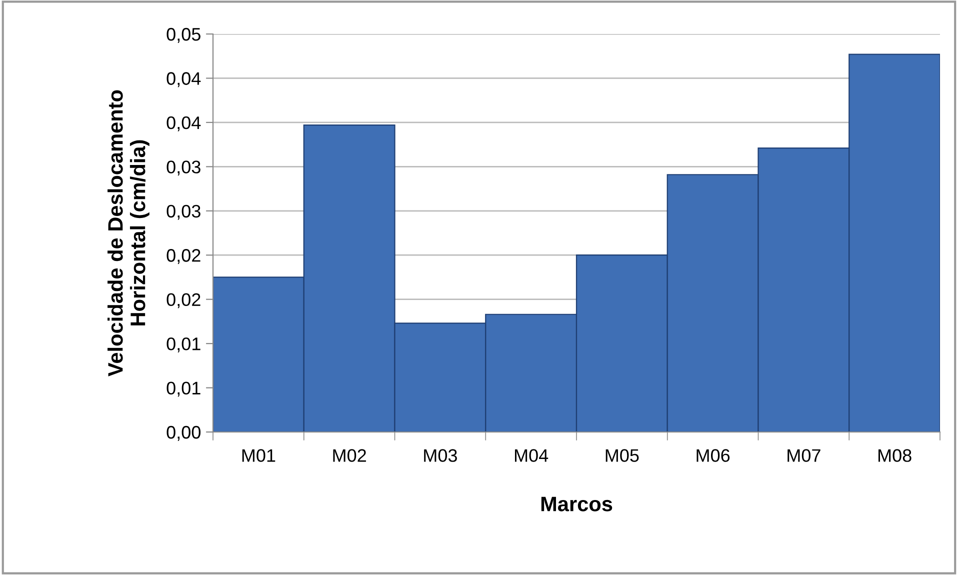 The image size is (958, 575). I want to click on x-tick-label: M04, so click(531, 455).